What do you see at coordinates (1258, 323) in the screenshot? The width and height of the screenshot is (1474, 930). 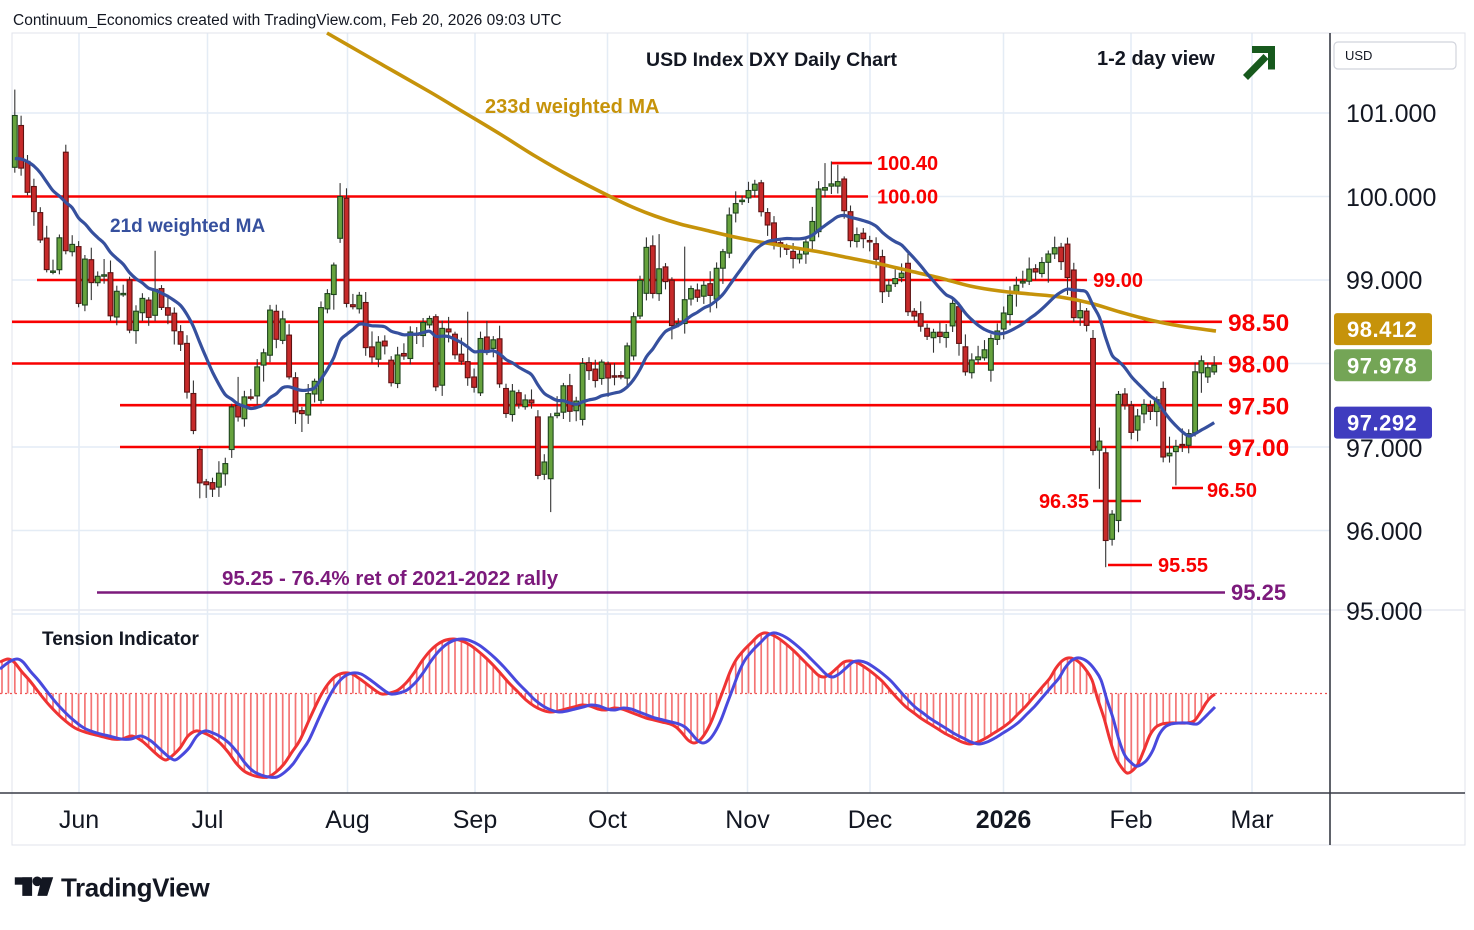 I see `svg-text: 98.50` at bounding box center [1258, 323].